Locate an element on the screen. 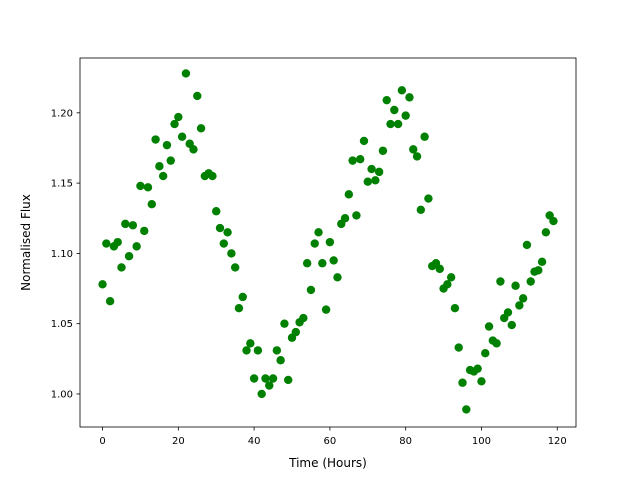 This screenshot has width=640, height=480. x-tick-label: 0 is located at coordinates (102, 441).